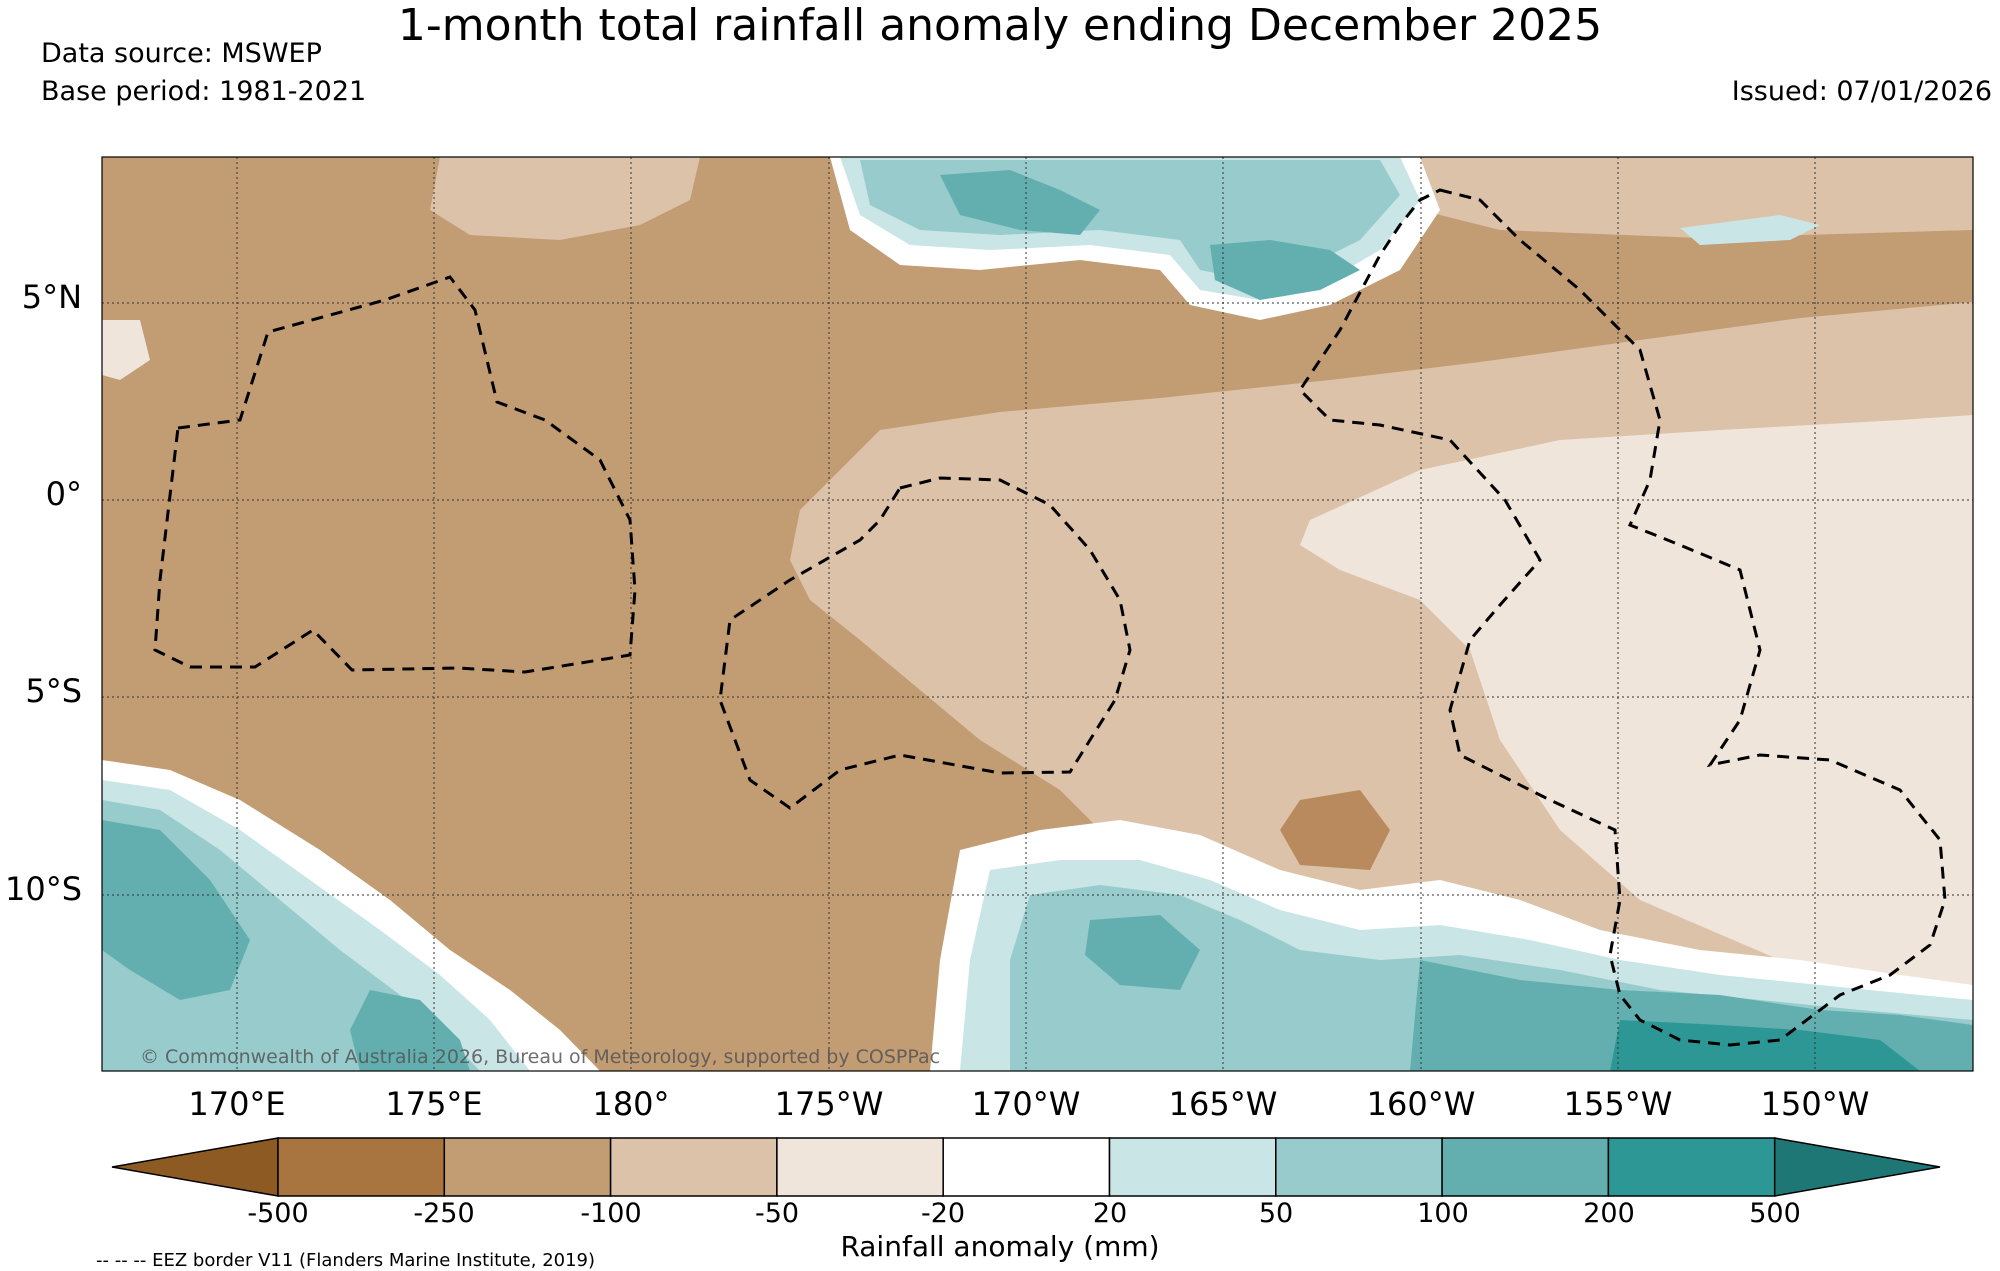 This screenshot has width=2000, height=1271. Describe the element at coordinates (434, 1104) in the screenshot. I see `lon-label-175e: 175°E` at that location.